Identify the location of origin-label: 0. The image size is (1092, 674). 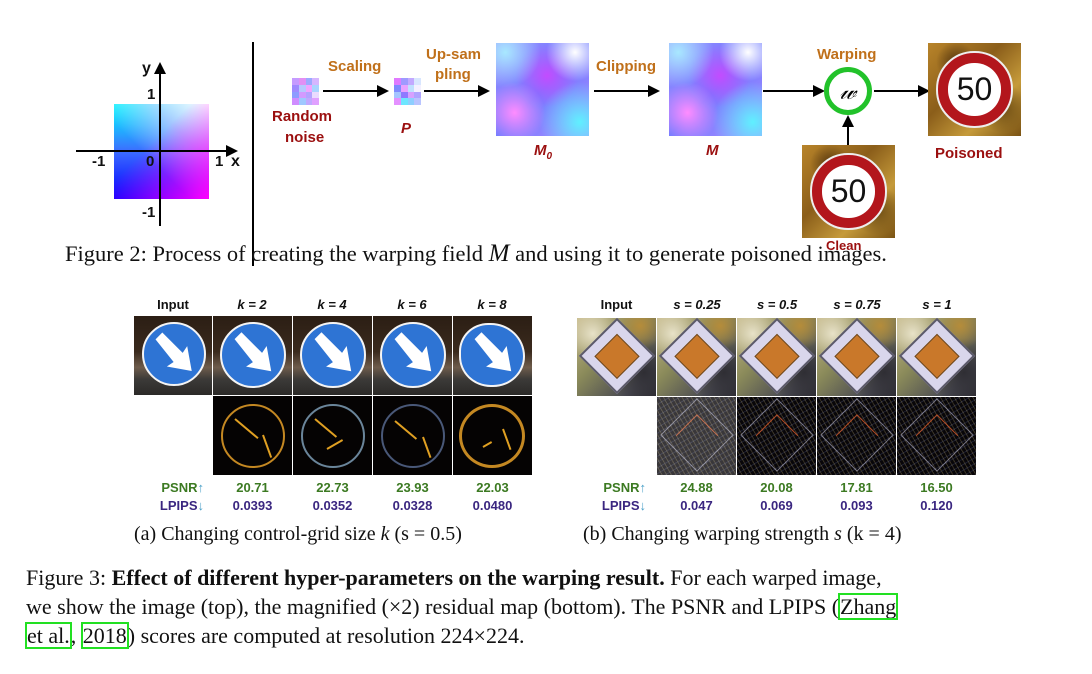
(150, 161).